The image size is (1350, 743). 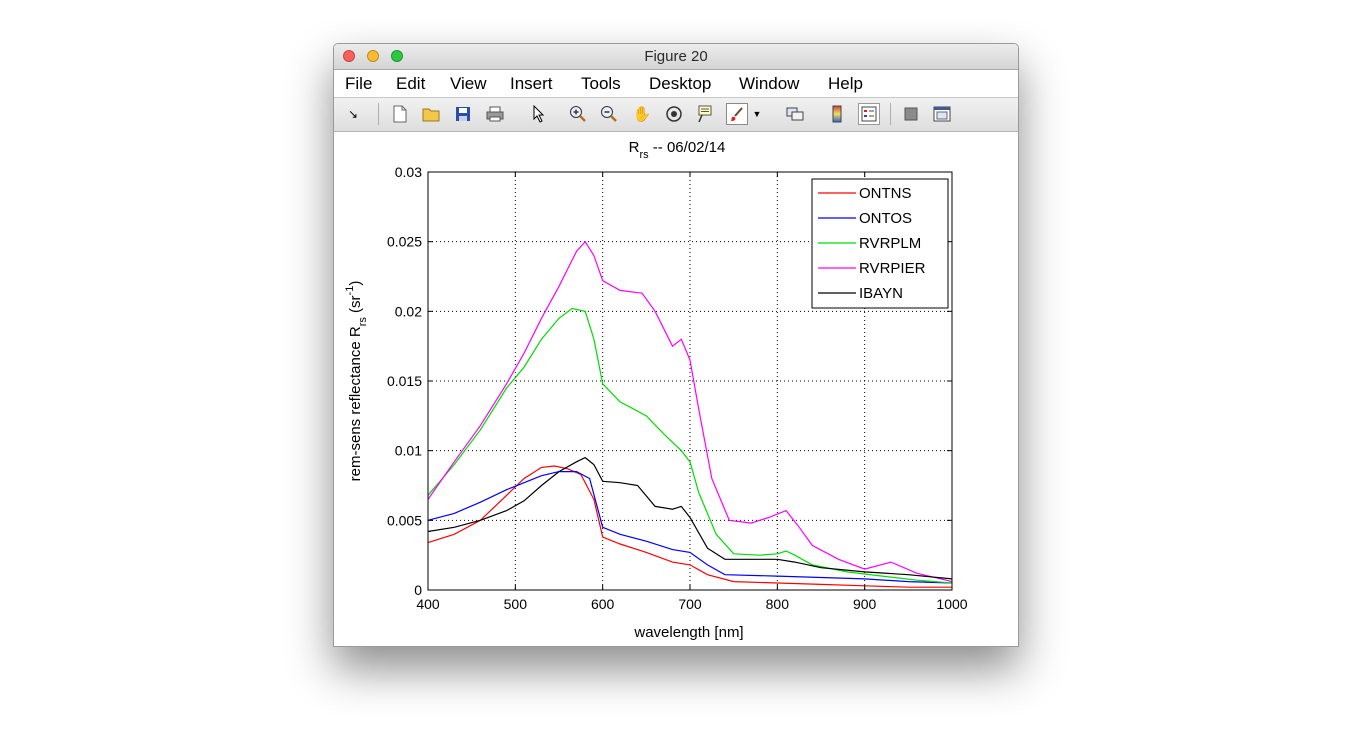 I want to click on brush-dropdown-icon: ▼, so click(x=757, y=113).